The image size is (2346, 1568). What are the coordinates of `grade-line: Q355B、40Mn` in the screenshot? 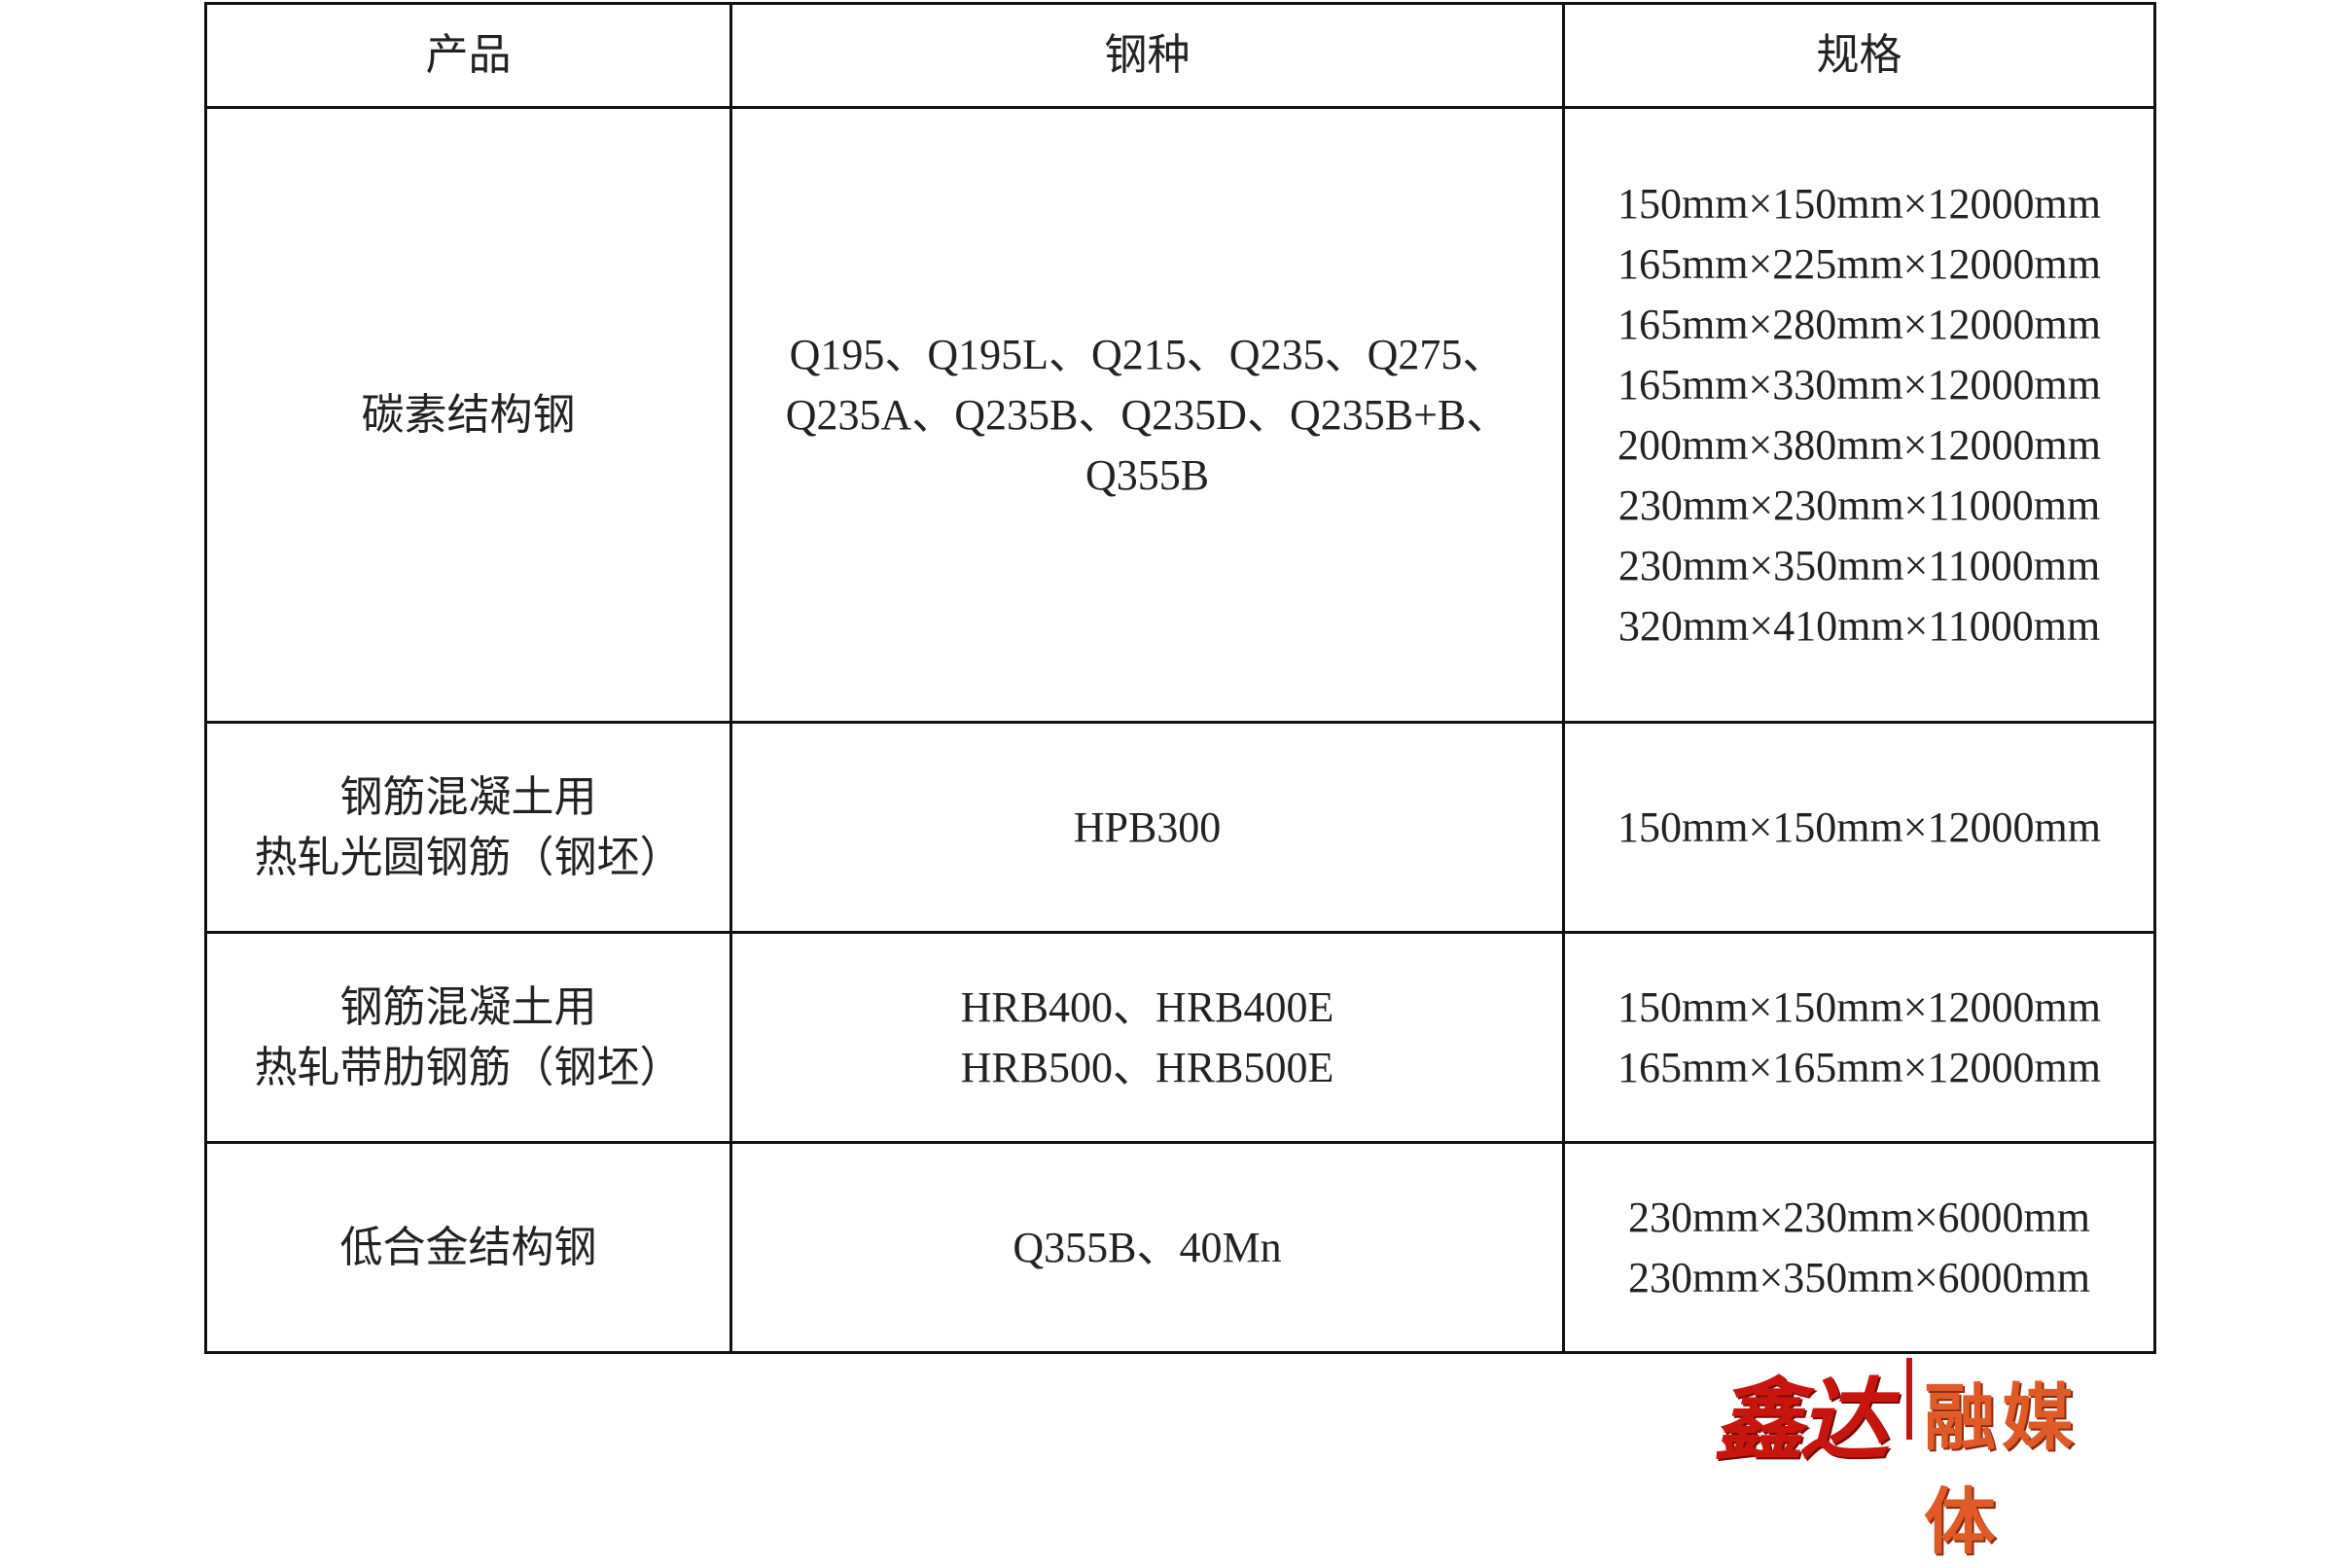 It's located at (1147, 1247).